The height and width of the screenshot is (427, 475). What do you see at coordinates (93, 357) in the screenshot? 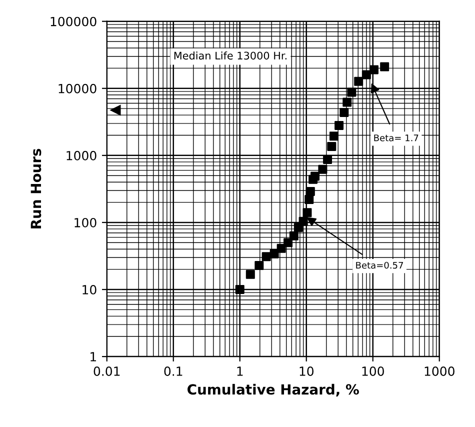
I see `y-tick-label: 1` at bounding box center [93, 357].